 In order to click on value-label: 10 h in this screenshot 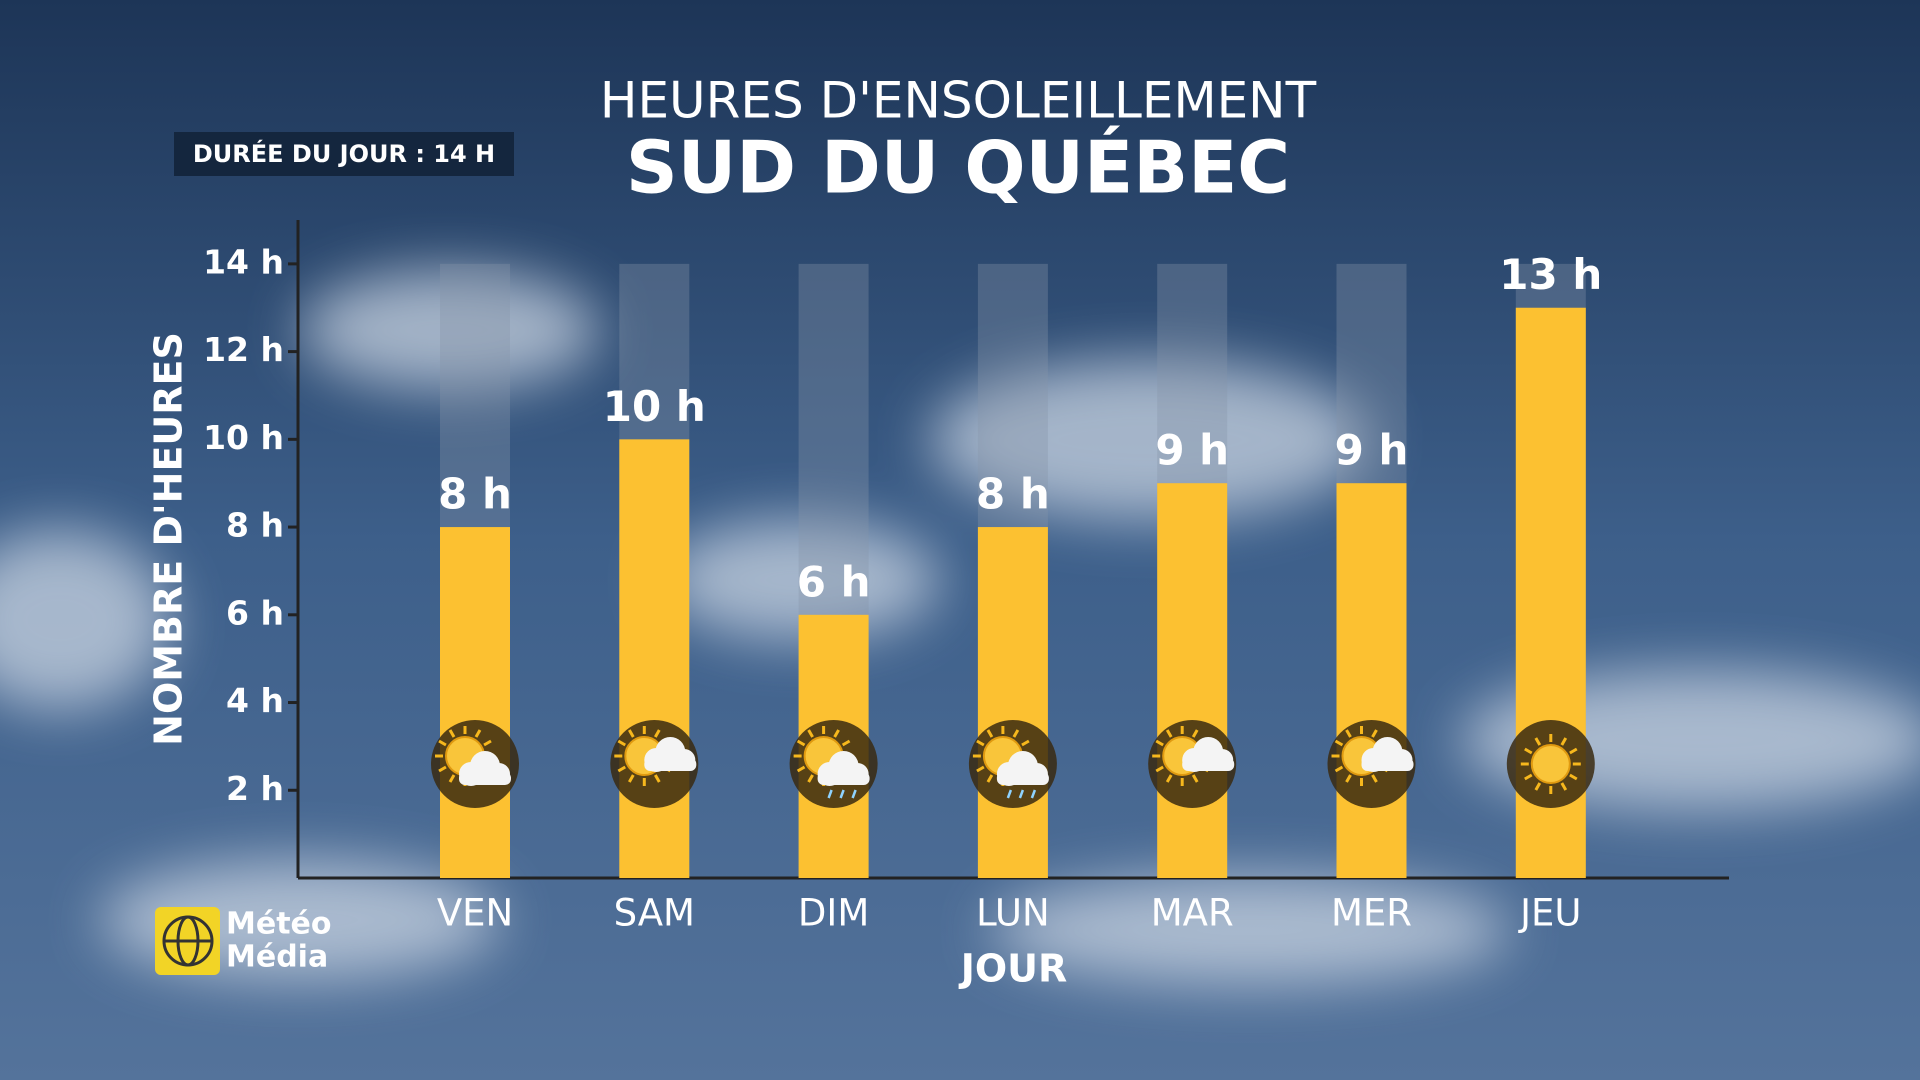, I will do `click(654, 406)`.